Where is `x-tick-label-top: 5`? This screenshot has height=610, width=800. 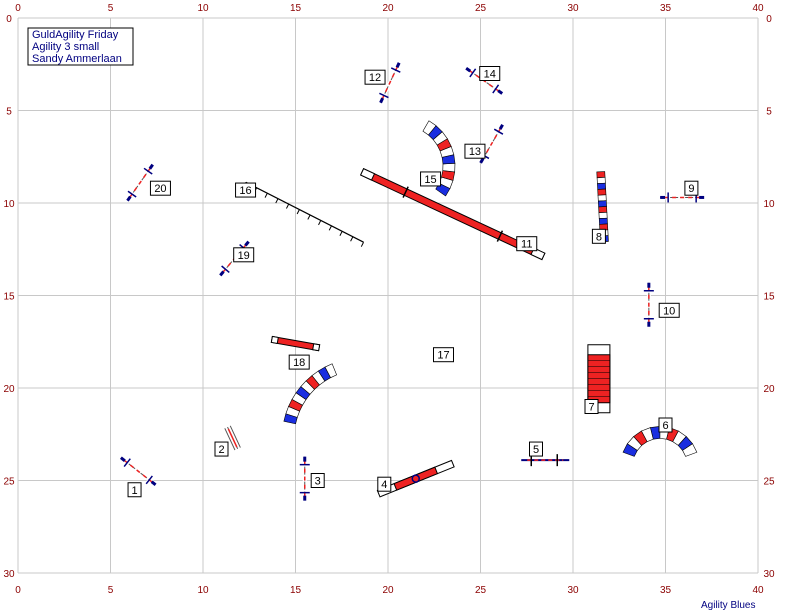
x-tick-label-top: 5 is located at coordinates (111, 8).